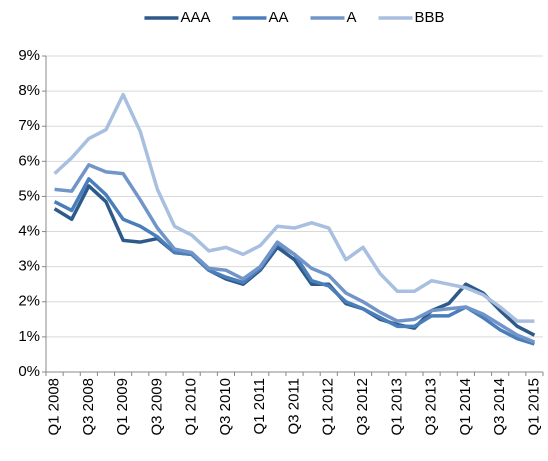  What do you see at coordinates (29, 90) in the screenshot?
I see `y-tick-label: 8%` at bounding box center [29, 90].